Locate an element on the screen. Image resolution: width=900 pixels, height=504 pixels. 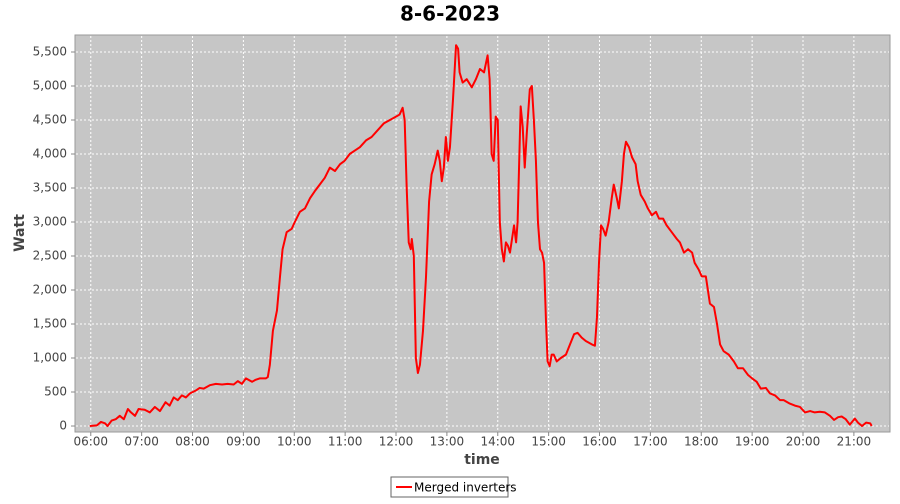
x-tick-label: 06:00 is located at coordinates (90, 442).